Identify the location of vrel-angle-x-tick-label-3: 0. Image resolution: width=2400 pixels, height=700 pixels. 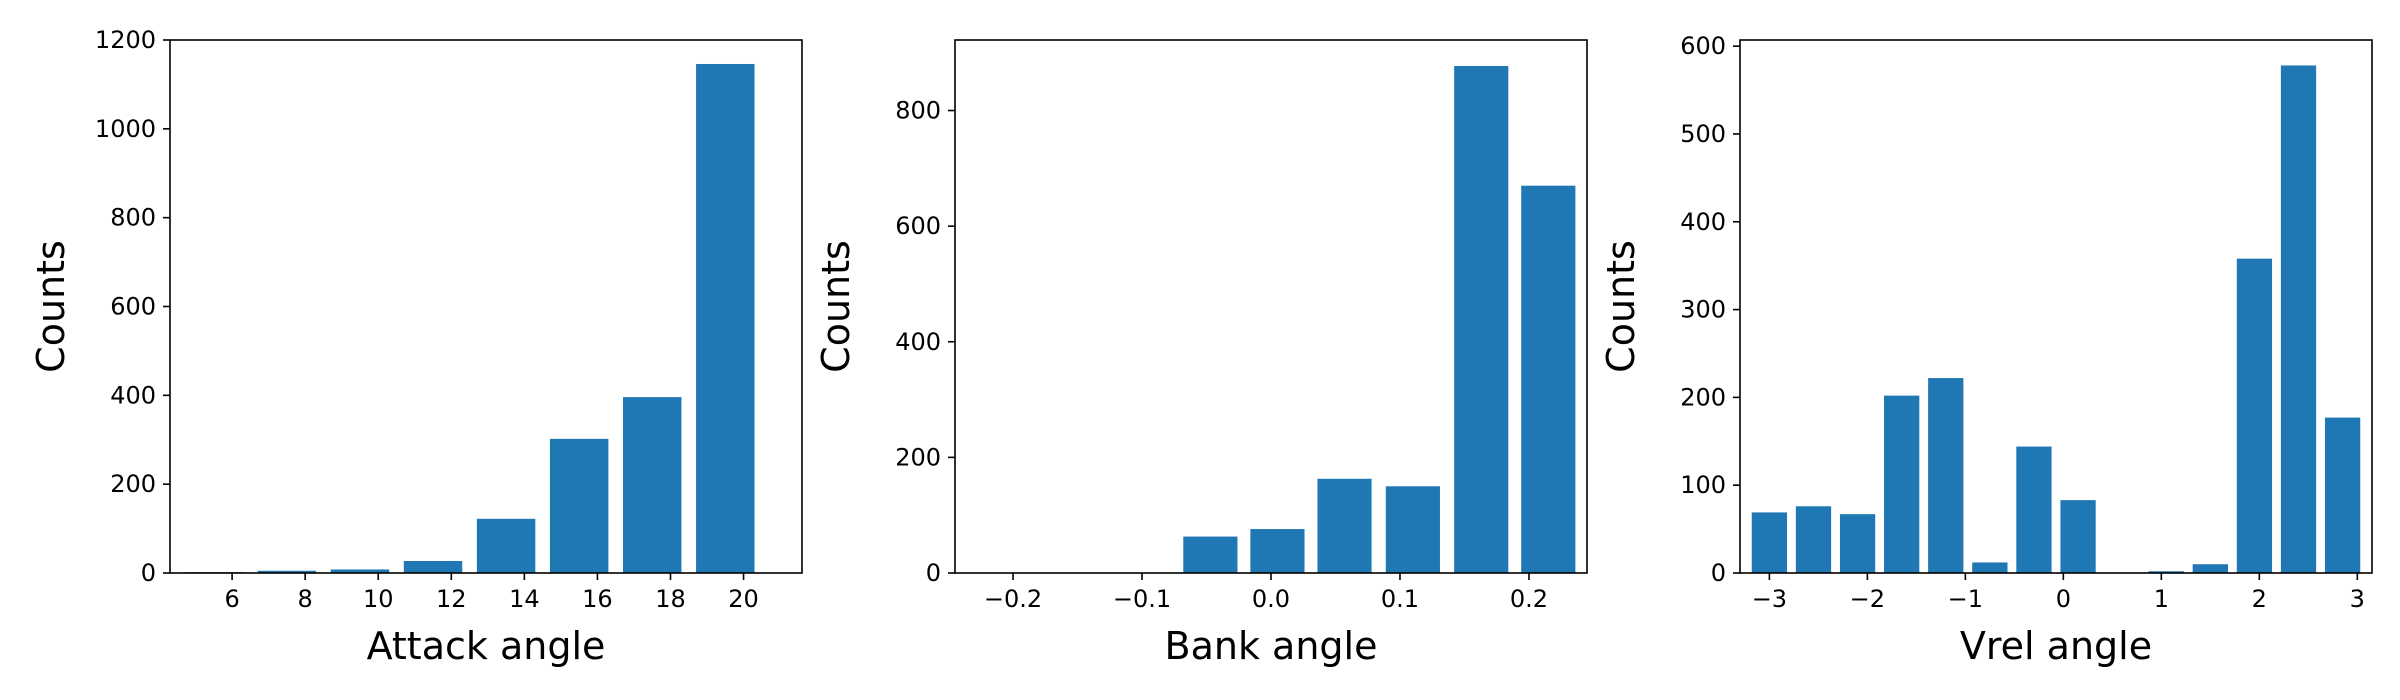
(2063, 599).